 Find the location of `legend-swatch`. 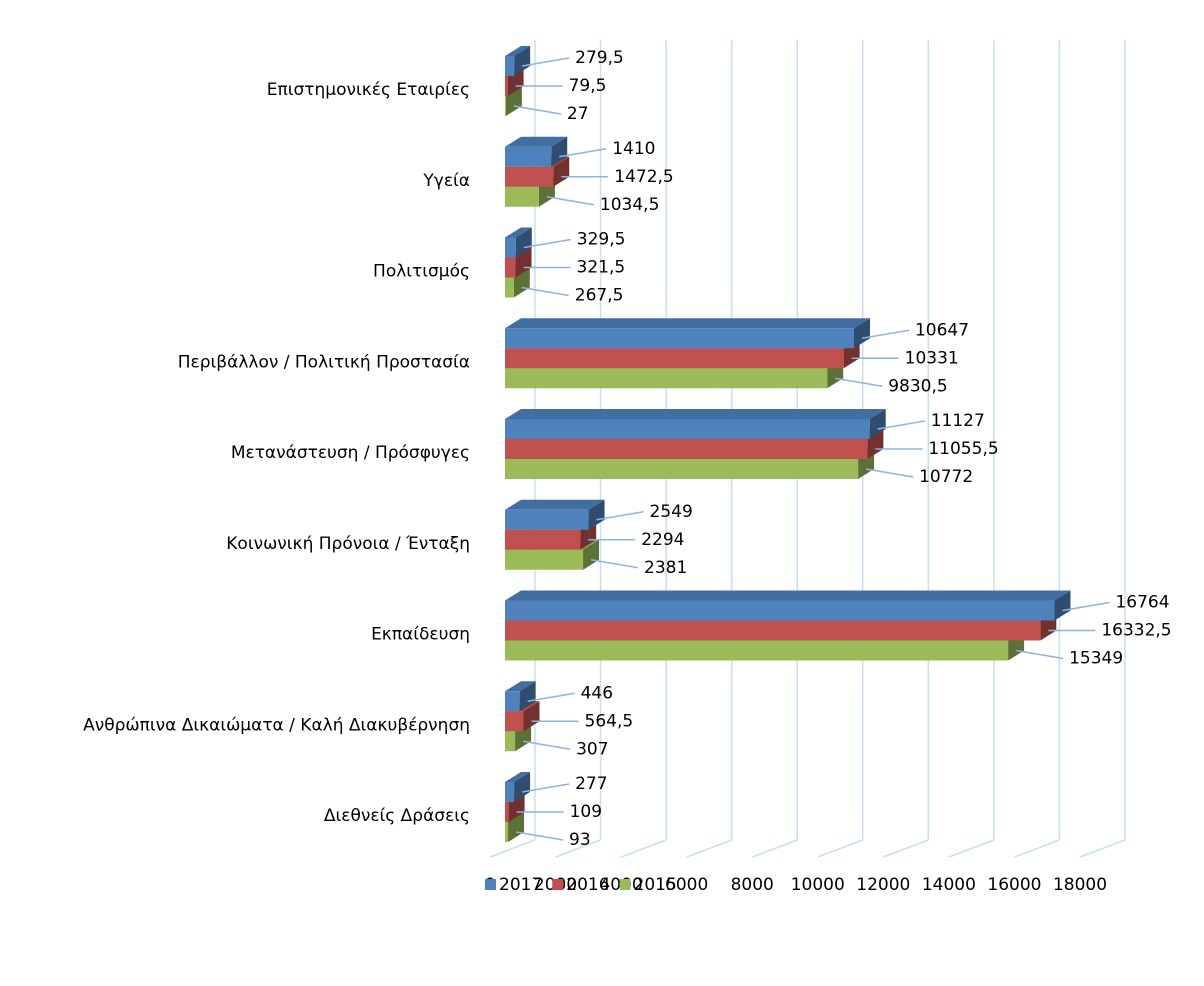

legend-swatch is located at coordinates (490, 884).